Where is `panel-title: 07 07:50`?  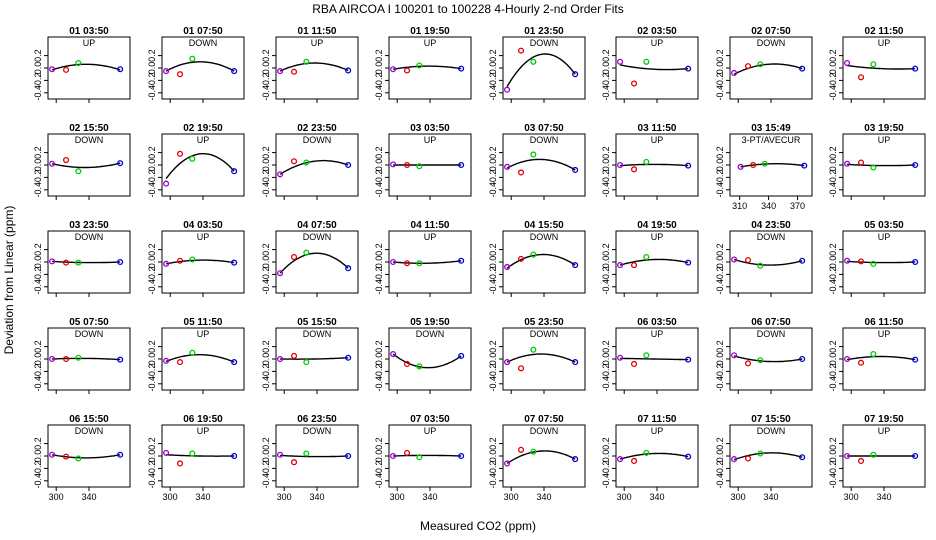 panel-title: 07 07:50 is located at coordinates (544, 419).